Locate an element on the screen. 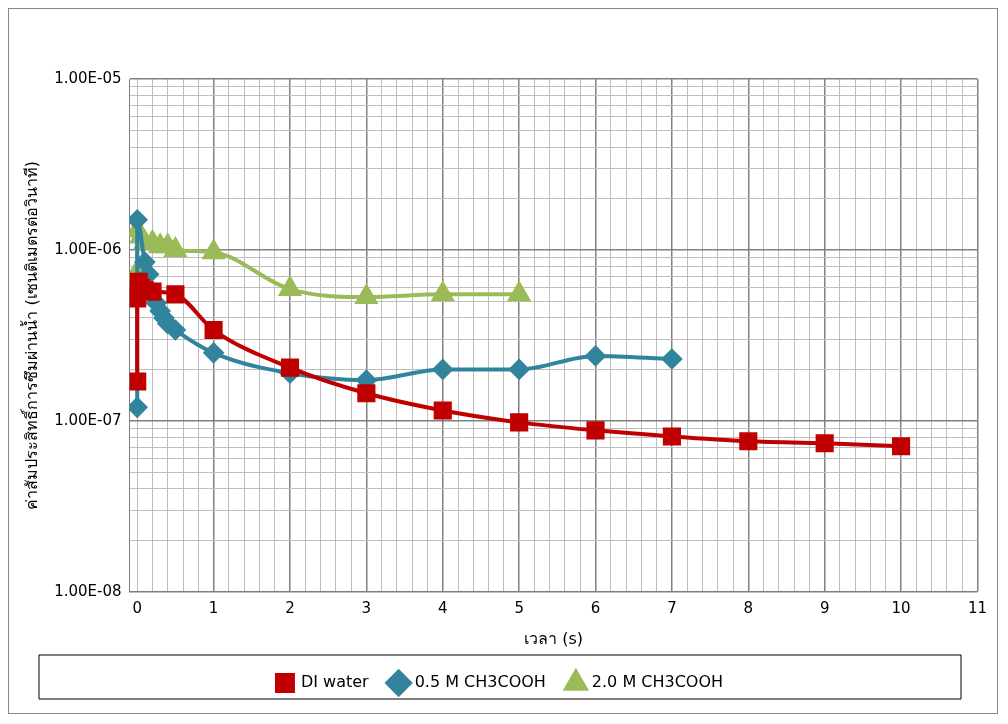 The image size is (1008, 724). x-tick-label: 11 is located at coordinates (977, 607).